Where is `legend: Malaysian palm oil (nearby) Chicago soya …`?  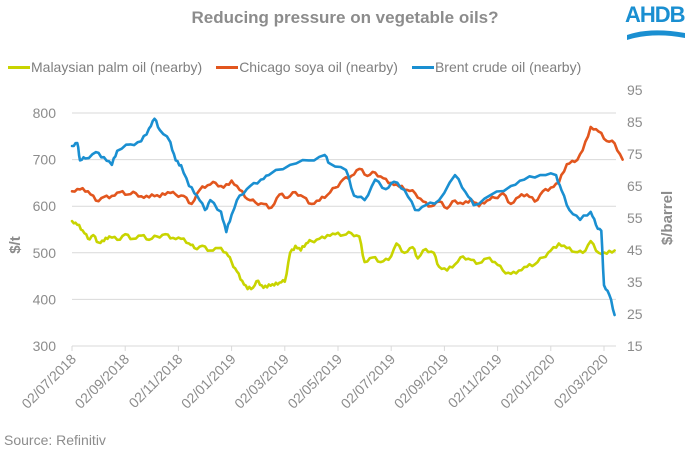
legend: Malaysian palm oil (nearby) Chicago soya … is located at coordinates (301, 67).